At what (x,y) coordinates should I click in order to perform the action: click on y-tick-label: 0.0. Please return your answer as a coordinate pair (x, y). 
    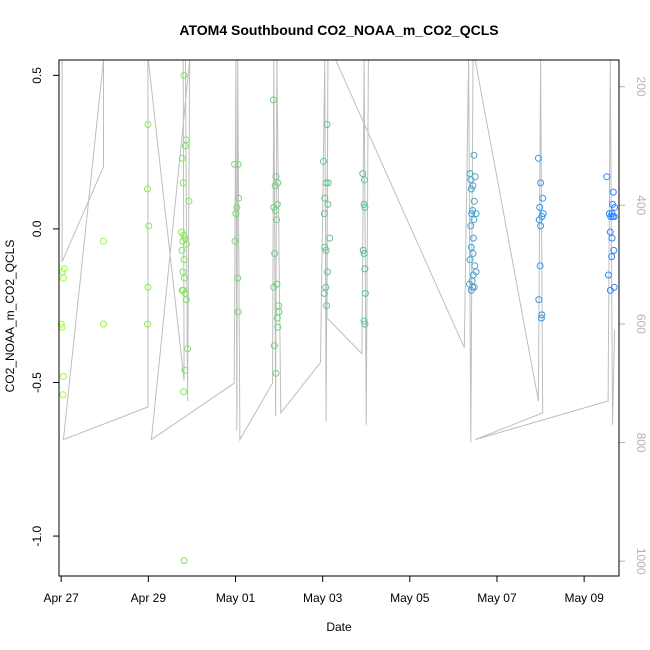
    Looking at the image, I should click on (37, 228).